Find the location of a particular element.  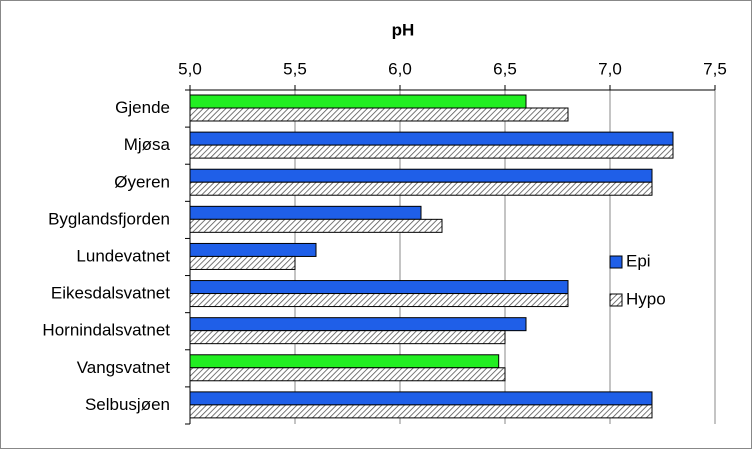

x-tick-label: 7,5 is located at coordinates (715, 68).